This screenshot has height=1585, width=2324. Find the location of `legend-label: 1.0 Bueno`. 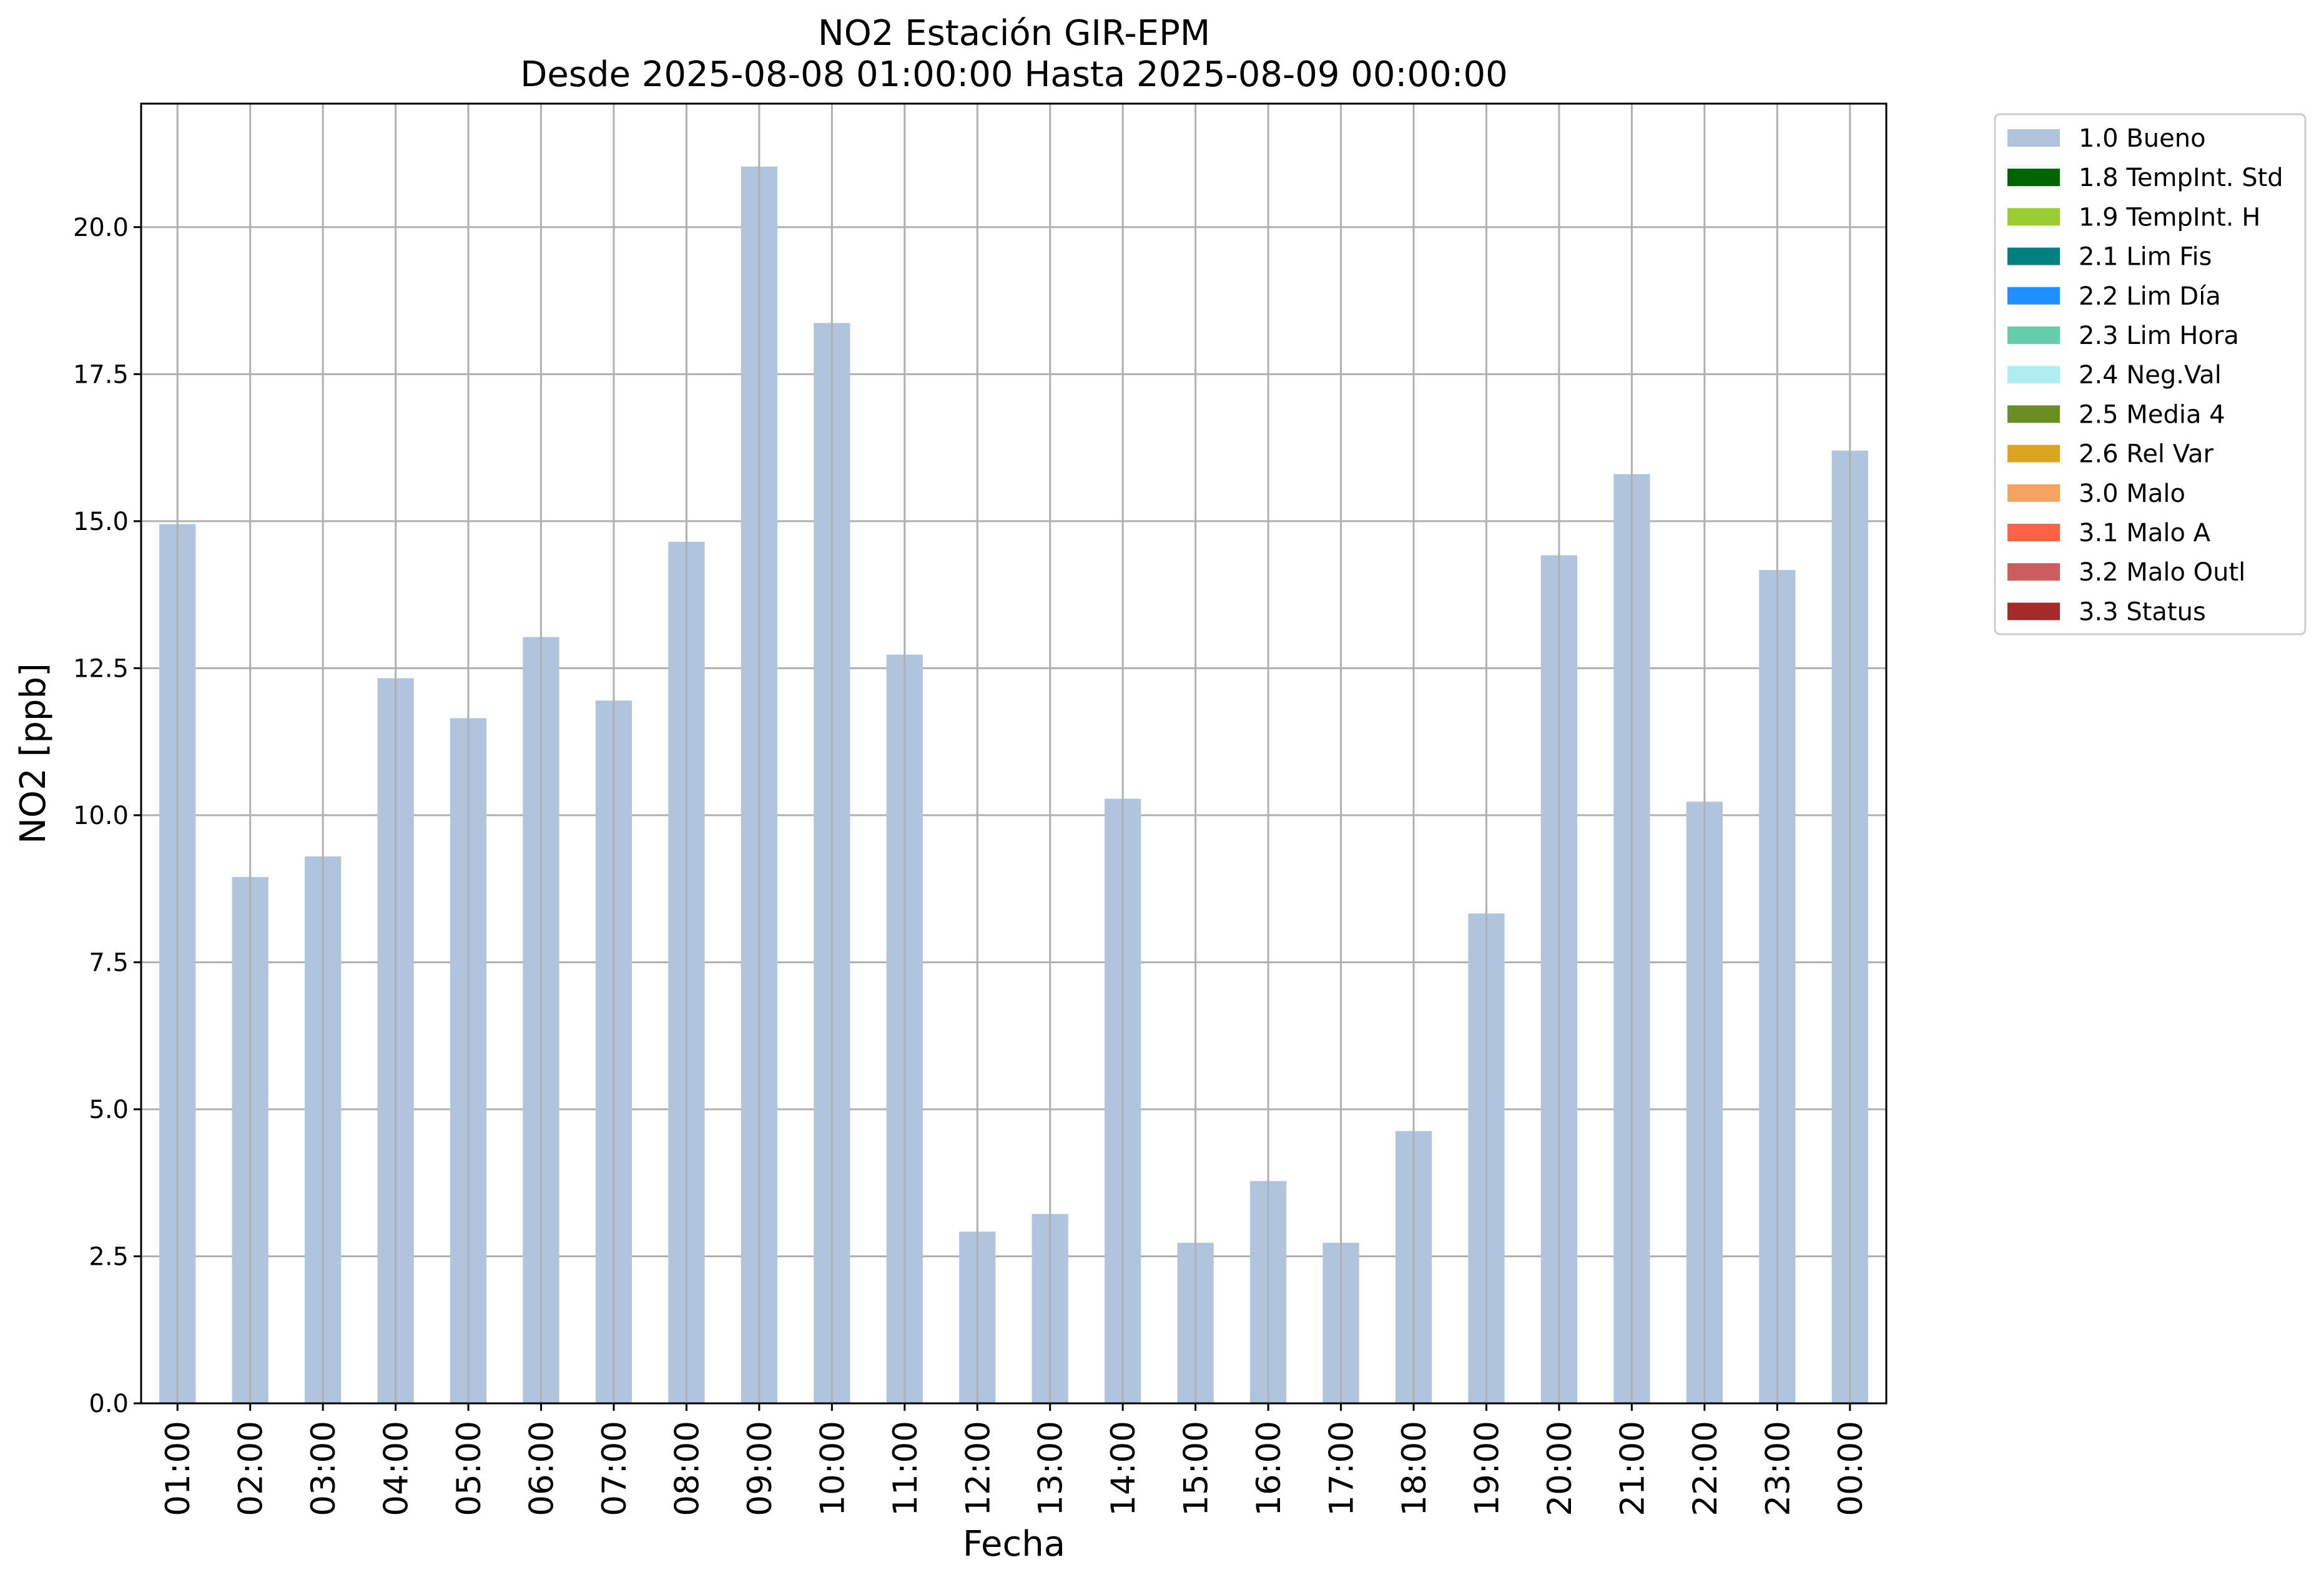

legend-label: 1.0 Bueno is located at coordinates (2142, 138).